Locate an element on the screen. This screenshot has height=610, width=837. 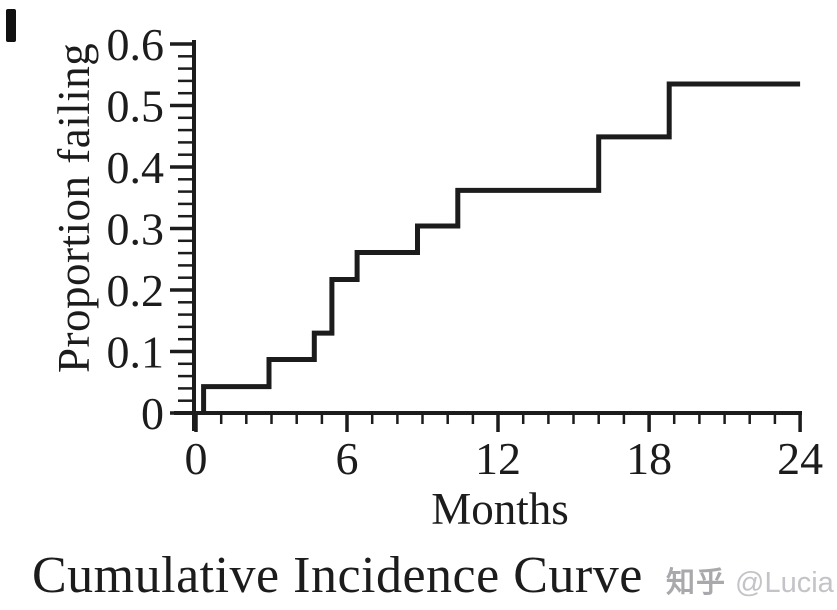
y-tick-label: 0.6 is located at coordinates (136, 44).